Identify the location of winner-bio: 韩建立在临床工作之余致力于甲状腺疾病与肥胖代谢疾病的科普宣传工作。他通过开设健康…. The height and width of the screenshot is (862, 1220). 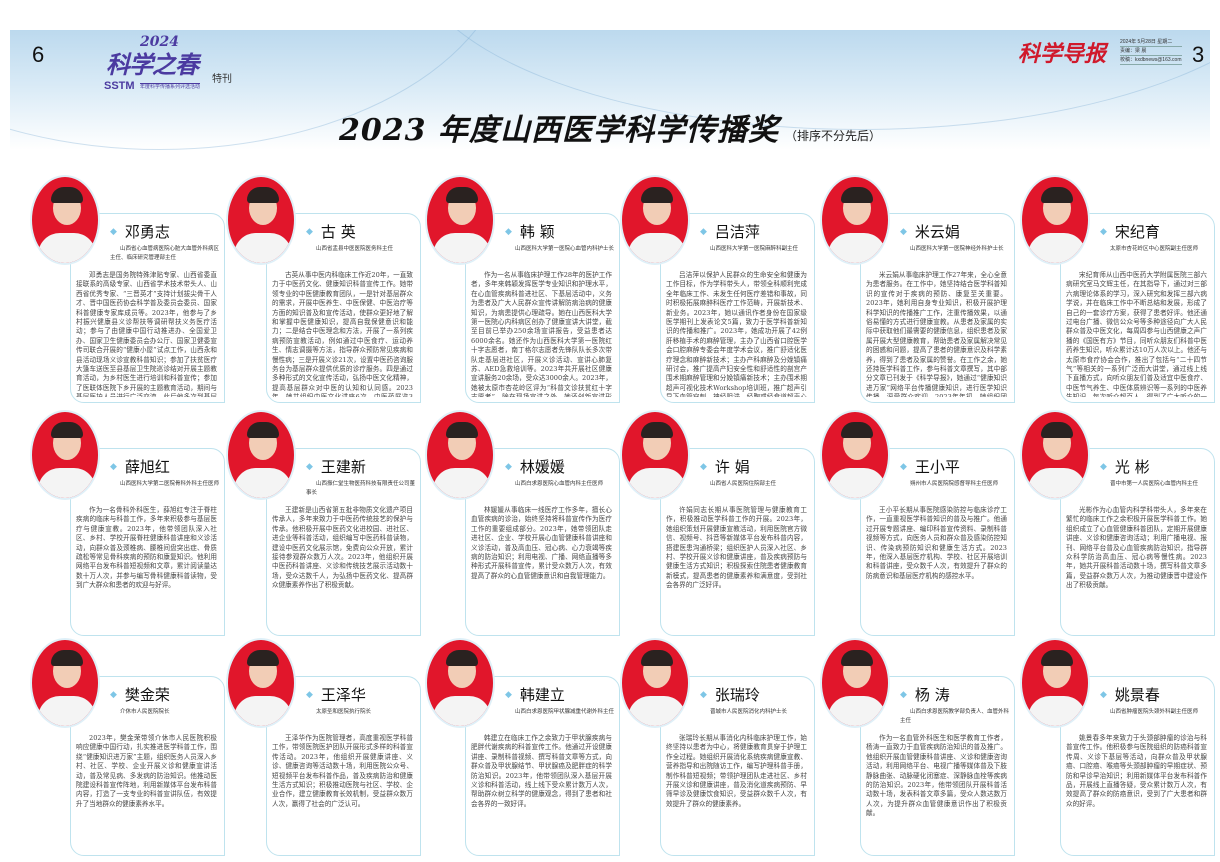
(541, 771).